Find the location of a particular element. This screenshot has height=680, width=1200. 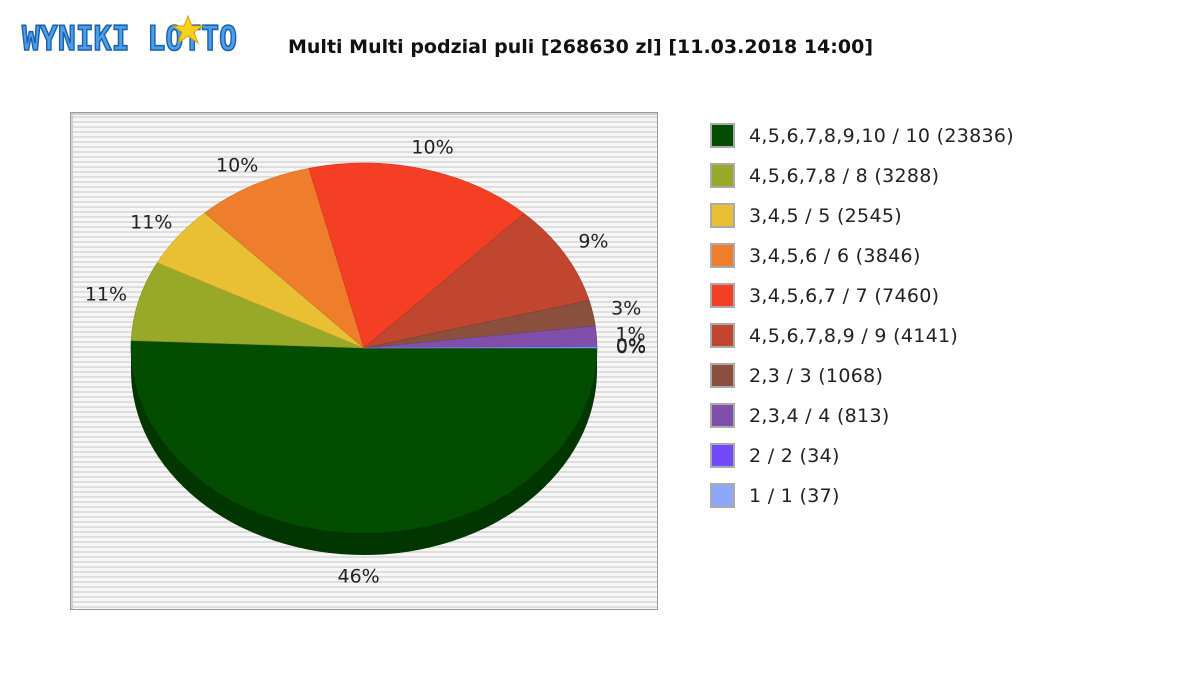

legend-label: 2,3,4 / 4 (813) is located at coordinates (819, 416).